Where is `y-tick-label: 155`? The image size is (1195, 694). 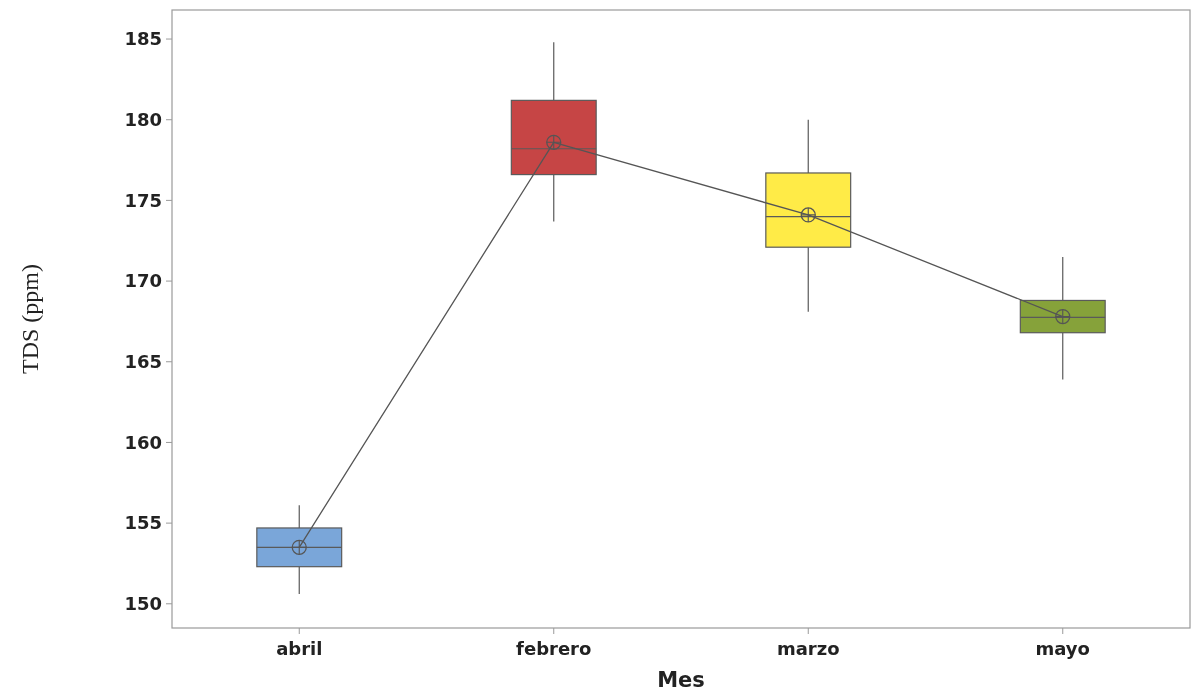 y-tick-label: 155 is located at coordinates (143, 523).